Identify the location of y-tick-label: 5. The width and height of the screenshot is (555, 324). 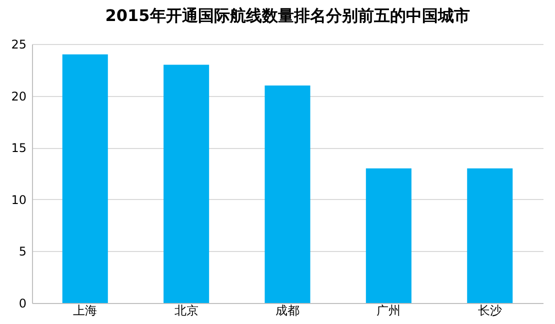
(22, 251).